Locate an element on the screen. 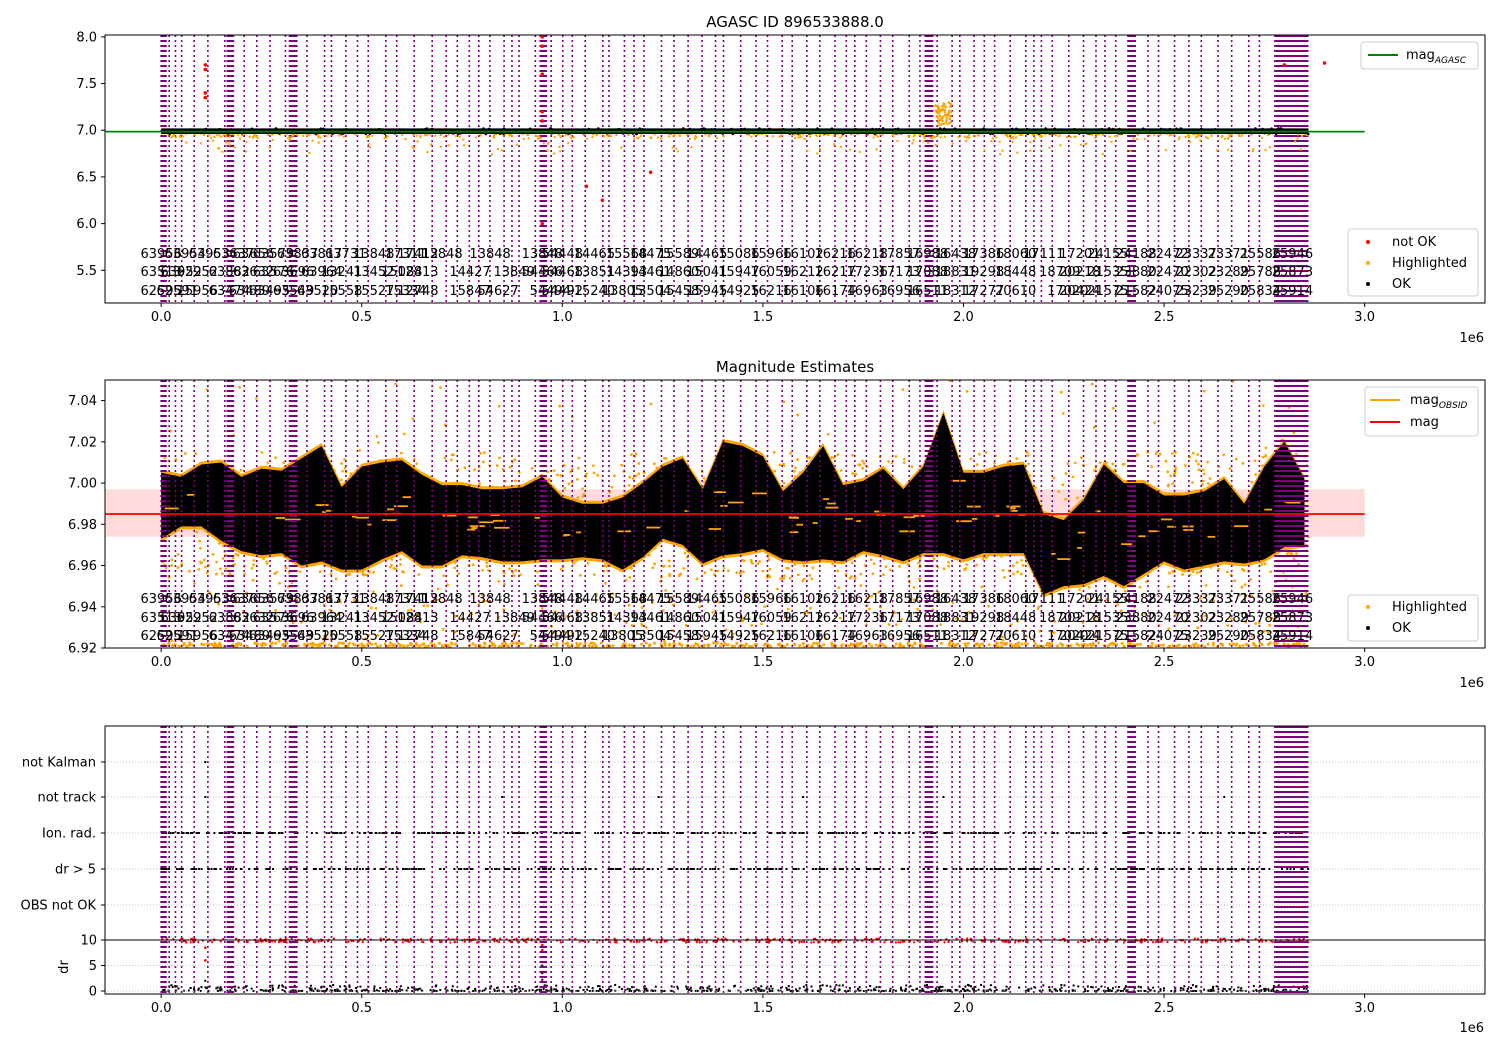 This screenshot has width=1500, height=1050. obsid-label: 16174 is located at coordinates (834, 636).